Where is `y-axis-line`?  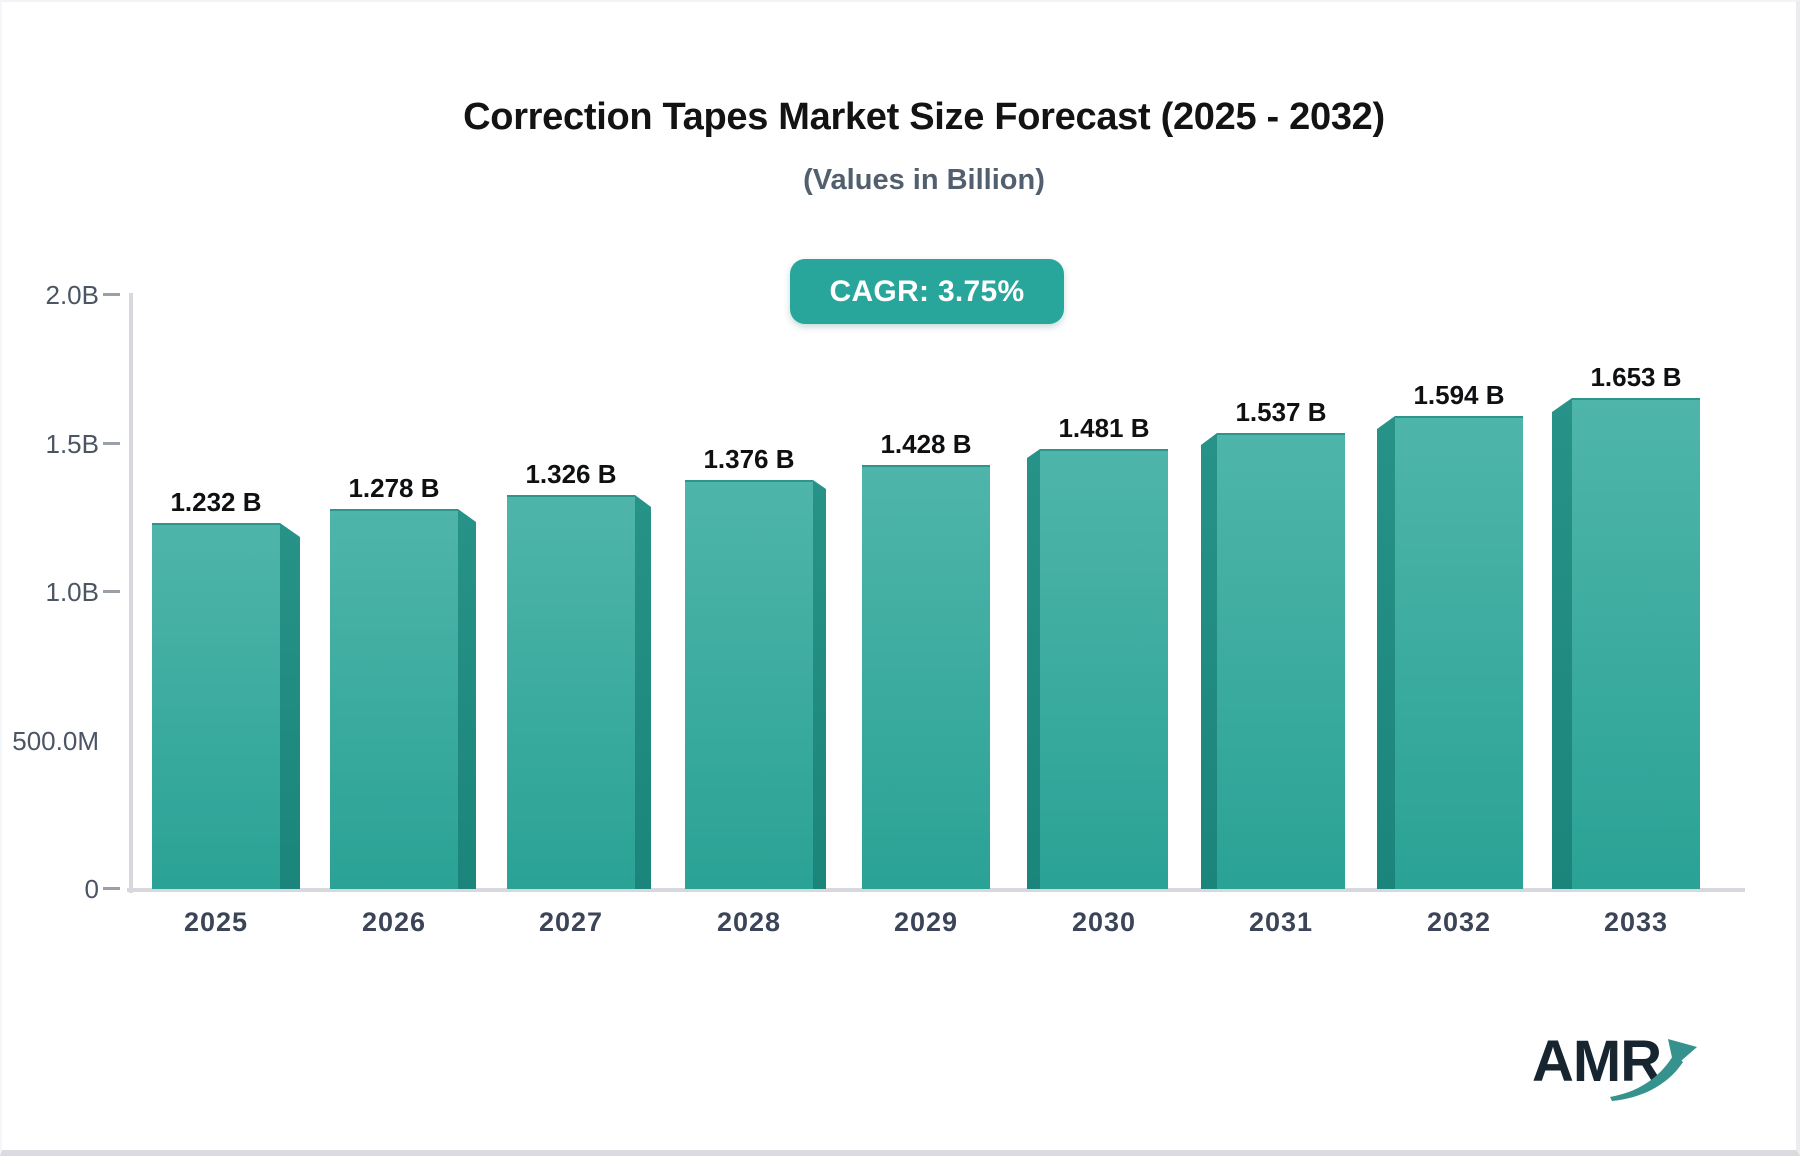
y-axis-line is located at coordinates (131, 593).